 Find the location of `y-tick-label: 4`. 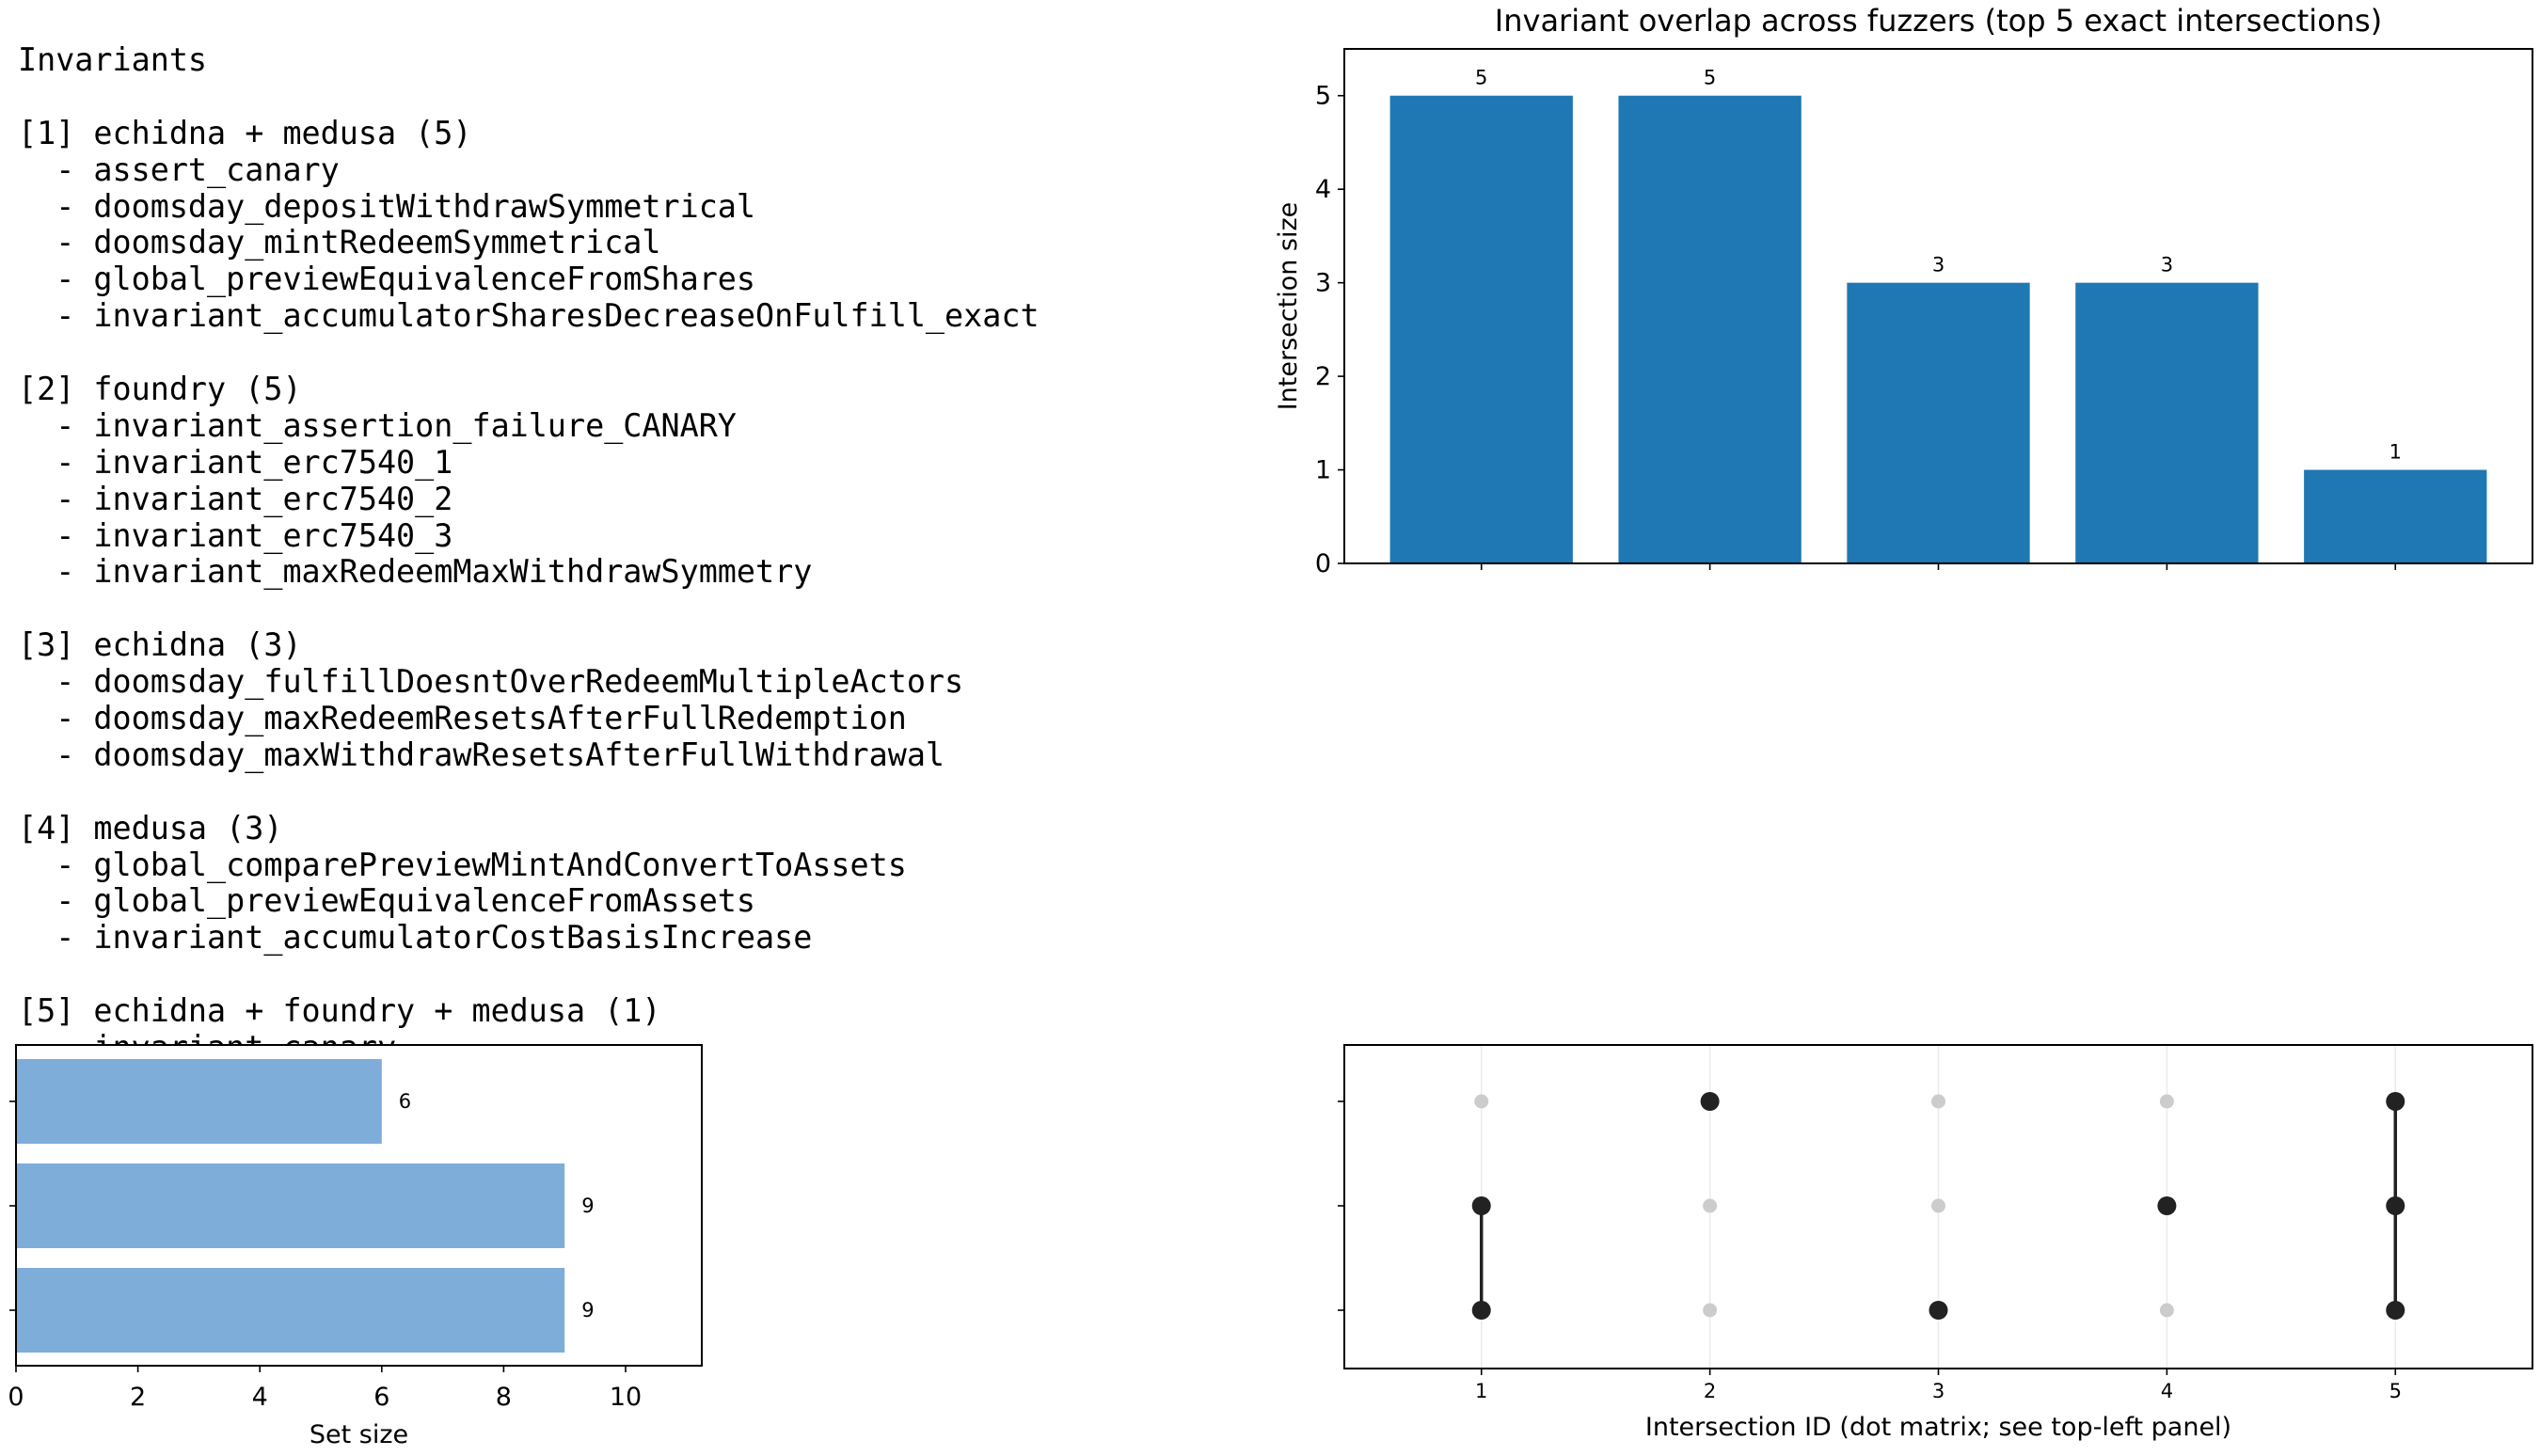

y-tick-label: 4 is located at coordinates (1323, 189).